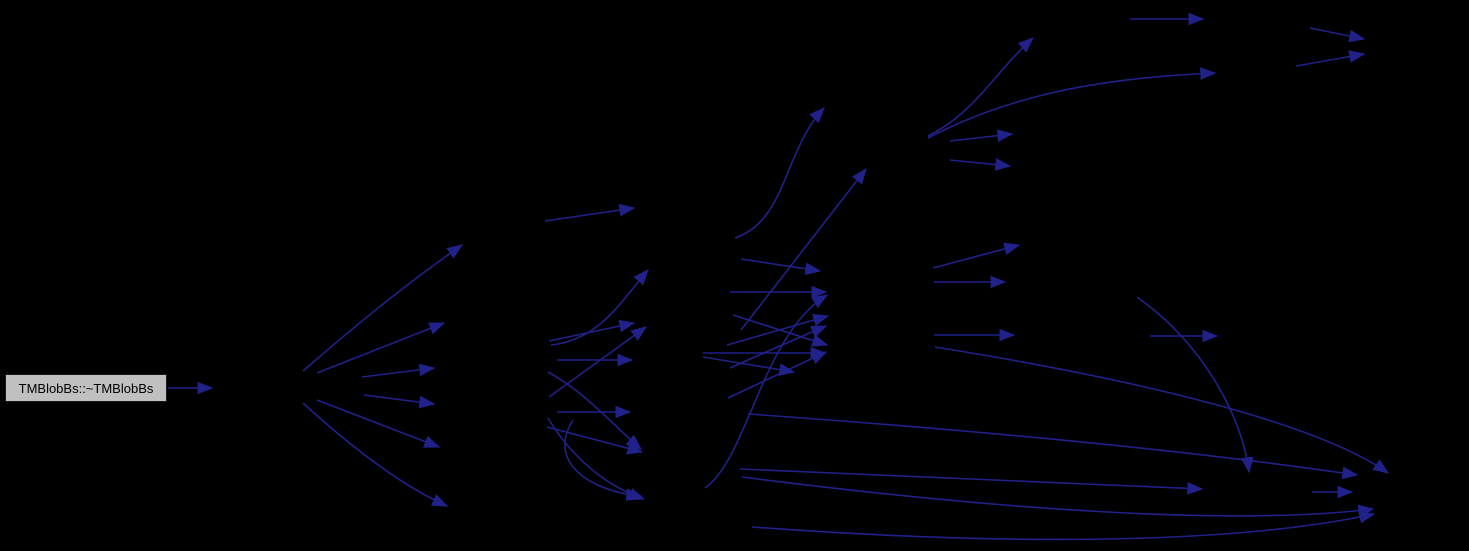 The height and width of the screenshot is (551, 1469). I want to click on graph-node-current: TMBlobBs::~TMBlobBs, so click(86, 388).